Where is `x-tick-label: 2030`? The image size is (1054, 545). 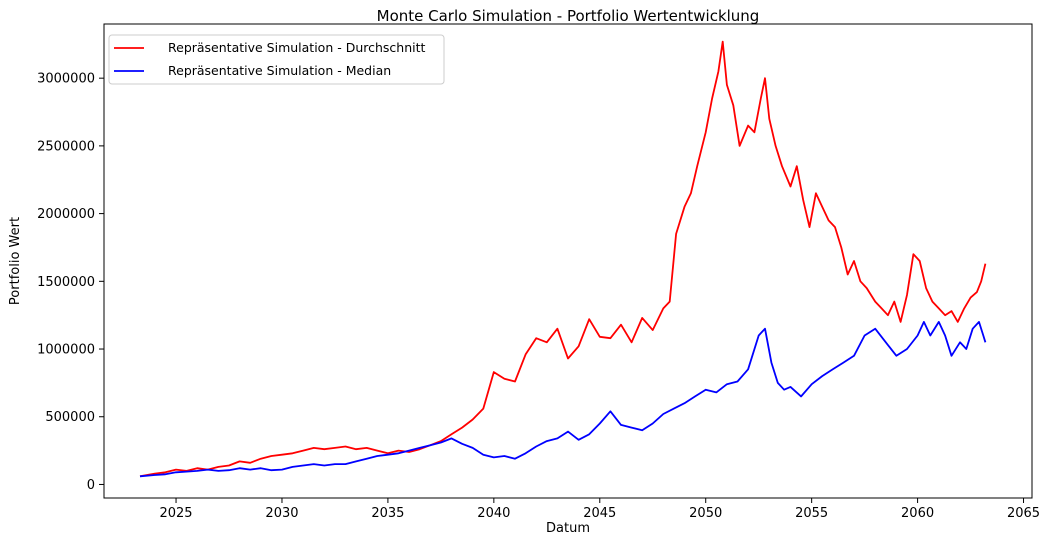
x-tick-label: 2030 is located at coordinates (281, 513).